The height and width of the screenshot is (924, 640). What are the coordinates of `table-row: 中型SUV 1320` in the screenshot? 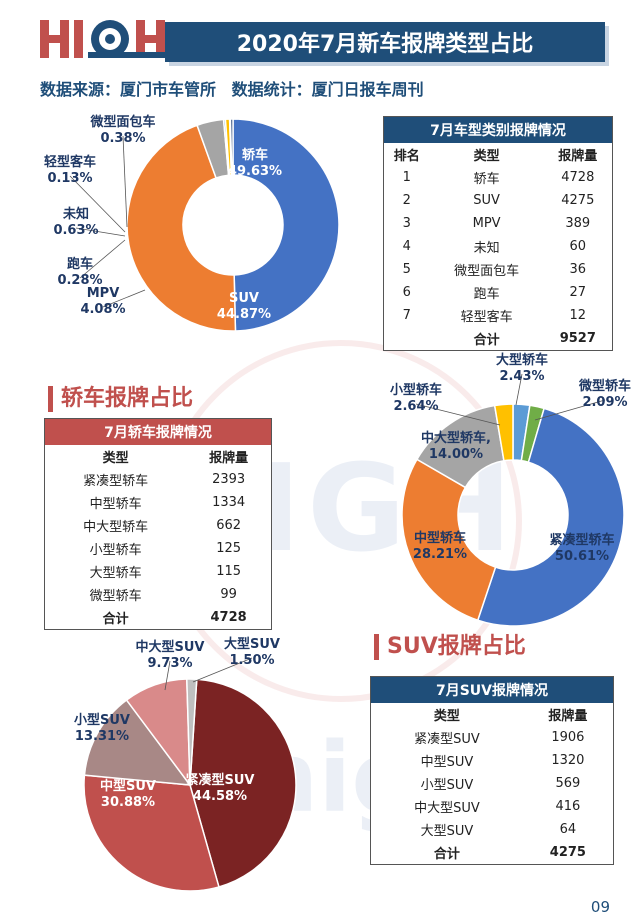 It's located at (502, 761).